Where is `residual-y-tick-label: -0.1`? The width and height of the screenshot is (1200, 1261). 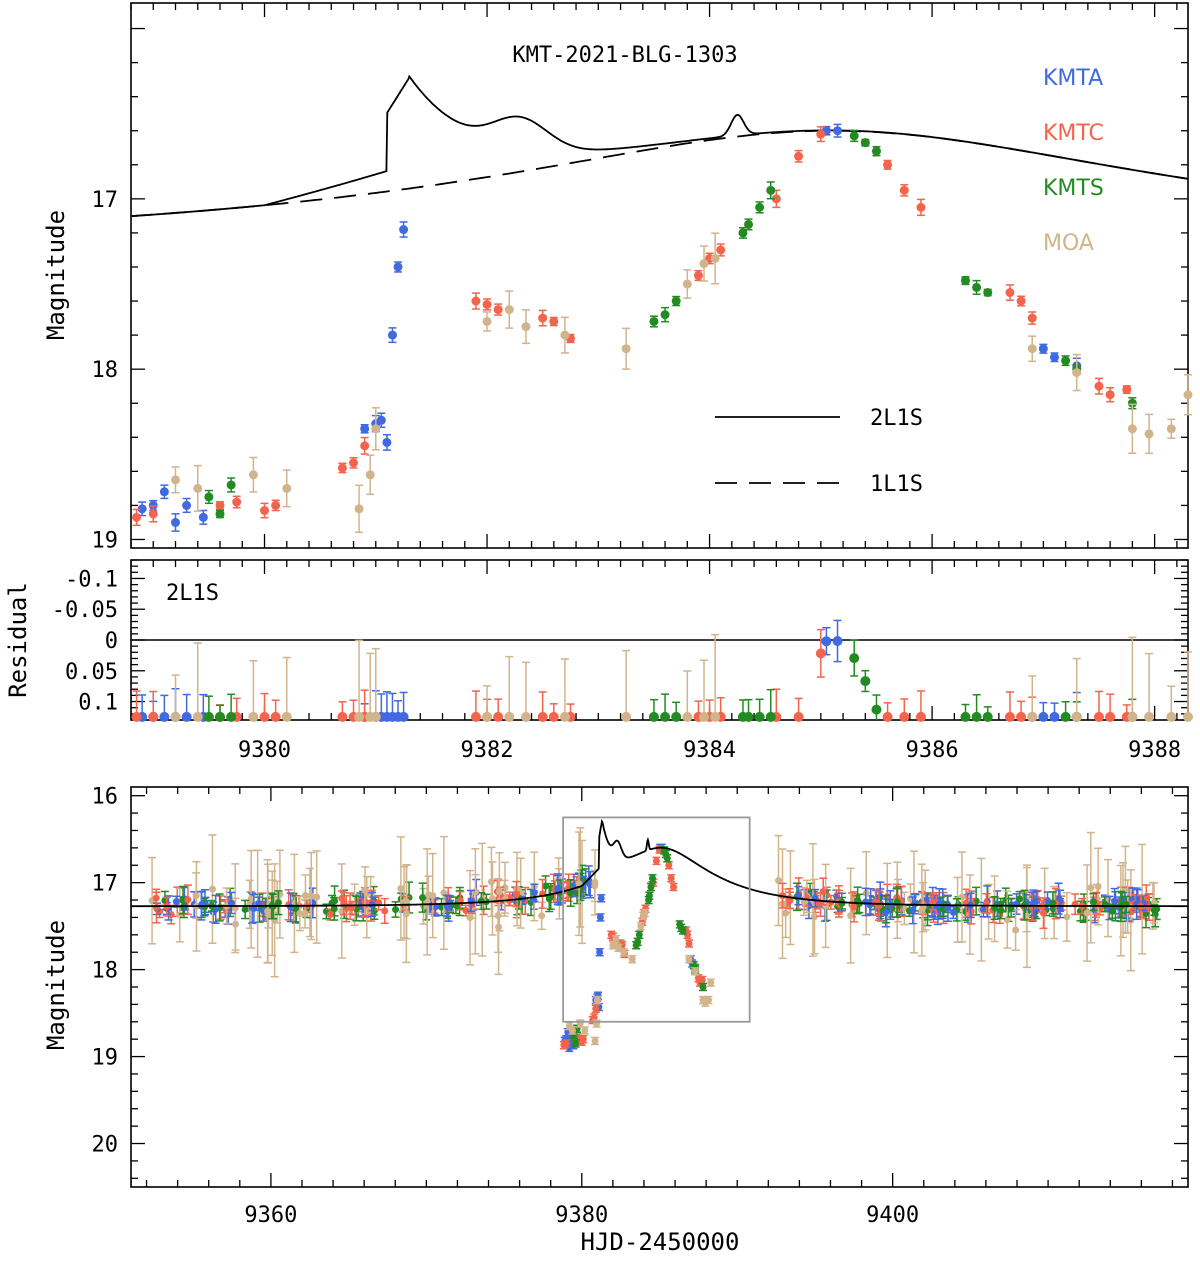
residual-y-tick-label: -0.1 is located at coordinates (91, 579).